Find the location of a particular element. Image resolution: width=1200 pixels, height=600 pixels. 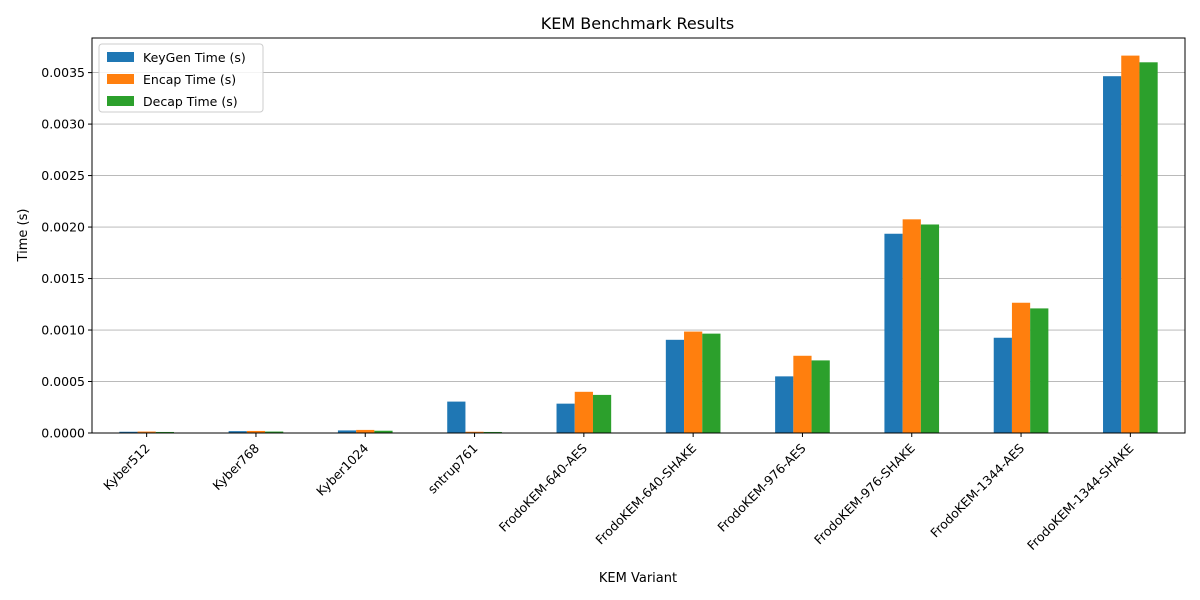

y-tick-label: 0.0020 is located at coordinates (63, 227).